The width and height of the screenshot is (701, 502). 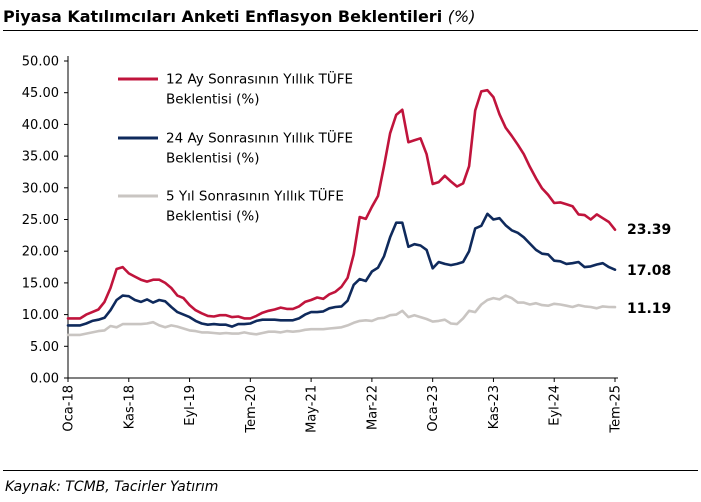 I want to click on legend-label-line-1: 5 Yıl Sonrasının Yıllık TÜFE, so click(x=255, y=196).